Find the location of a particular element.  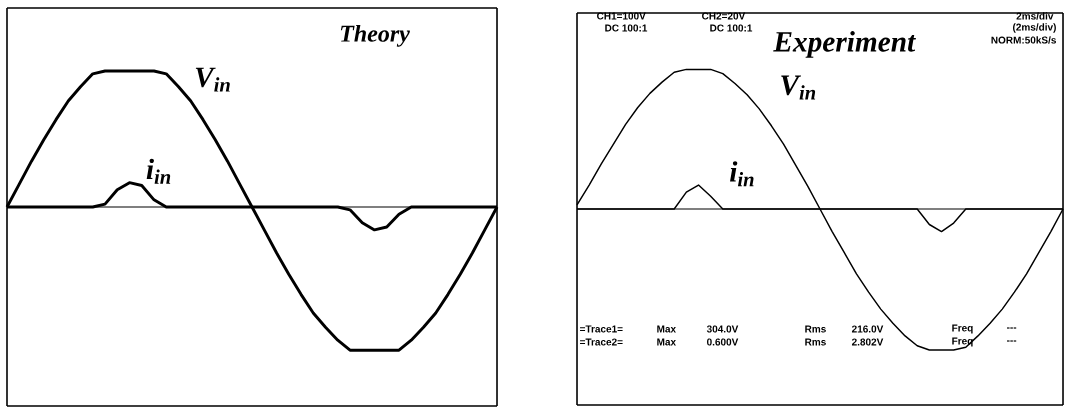

annotation: Freq is located at coordinates (962, 329).